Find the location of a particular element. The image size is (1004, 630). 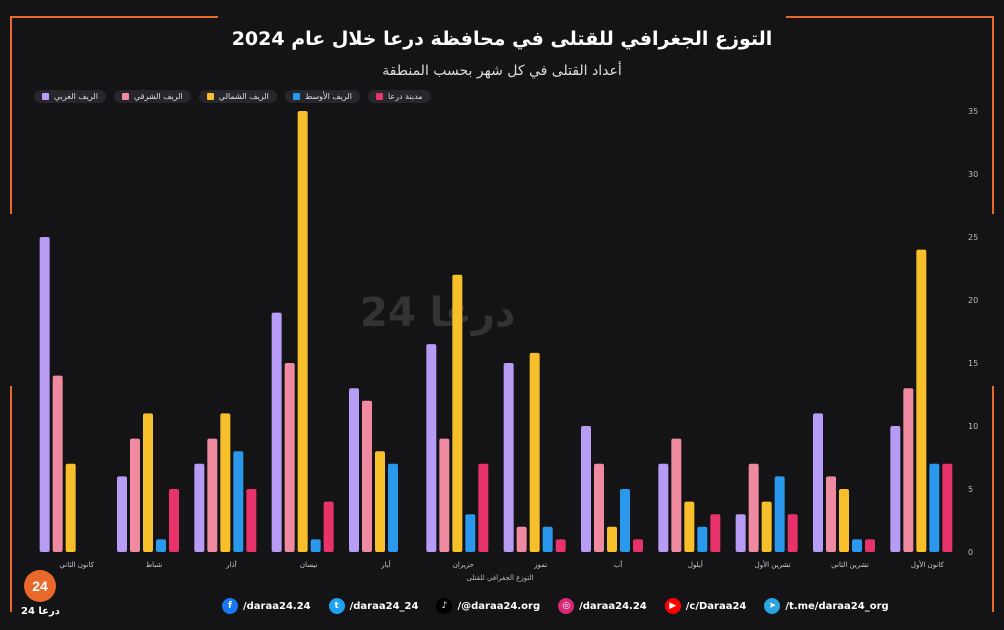

y-tick-label: 10 is located at coordinates (973, 426).